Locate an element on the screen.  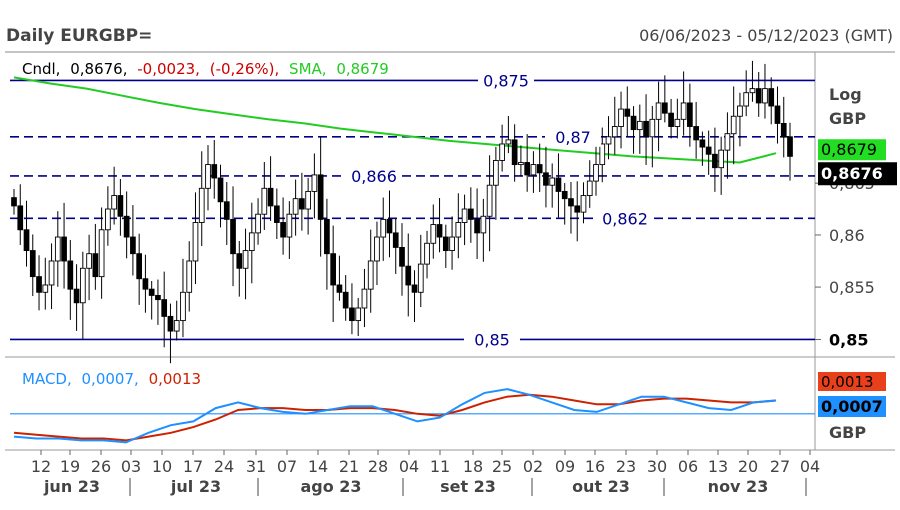
x-tick-label: 12 is located at coordinates (41, 466).